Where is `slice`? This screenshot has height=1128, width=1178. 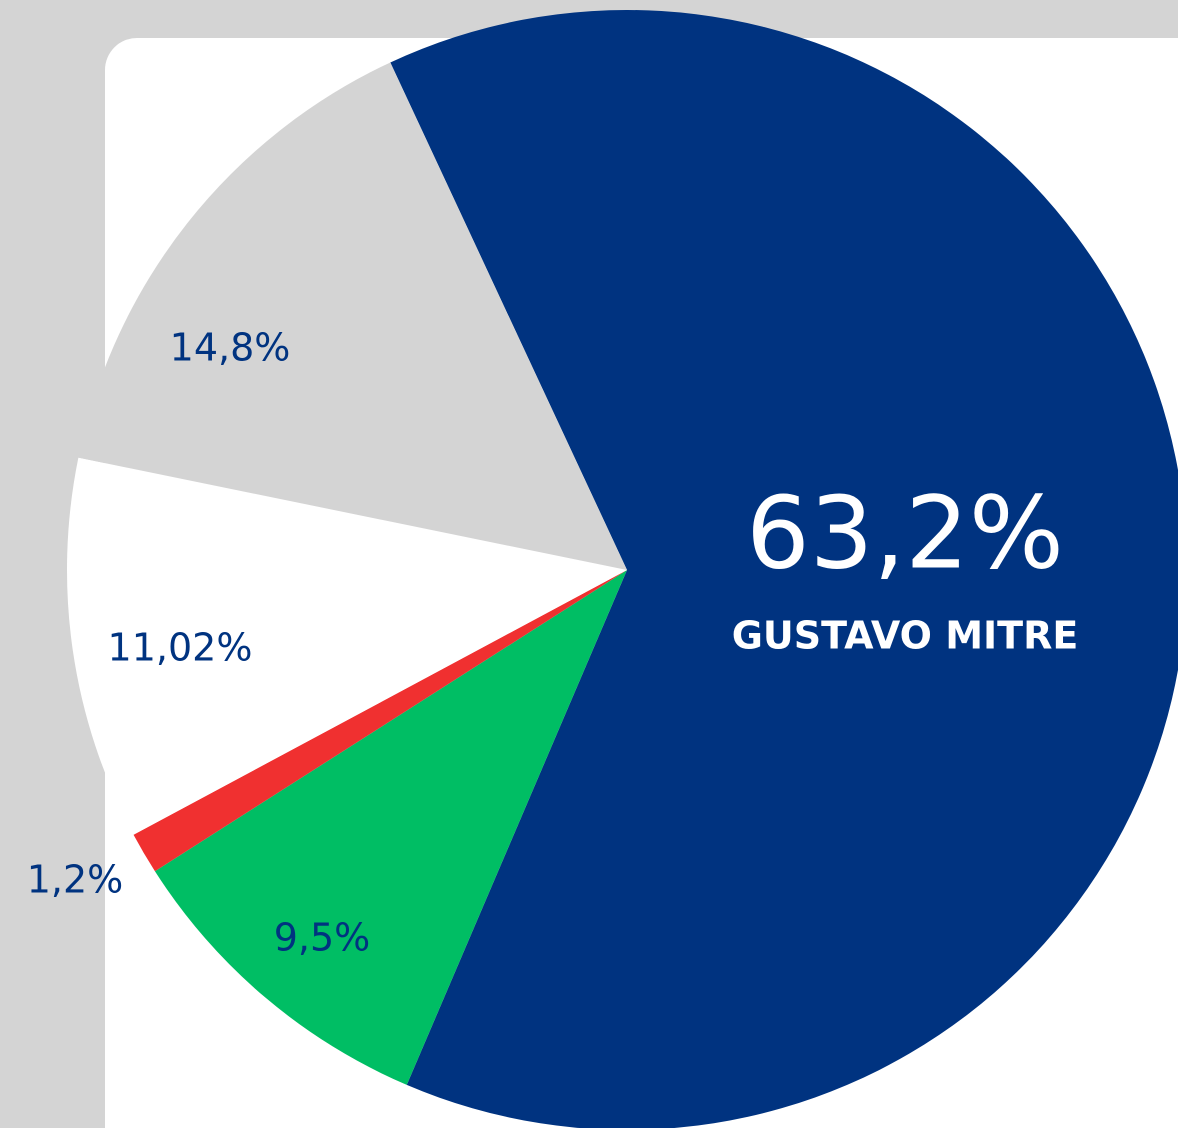
slice is located at coordinates (380, 721).